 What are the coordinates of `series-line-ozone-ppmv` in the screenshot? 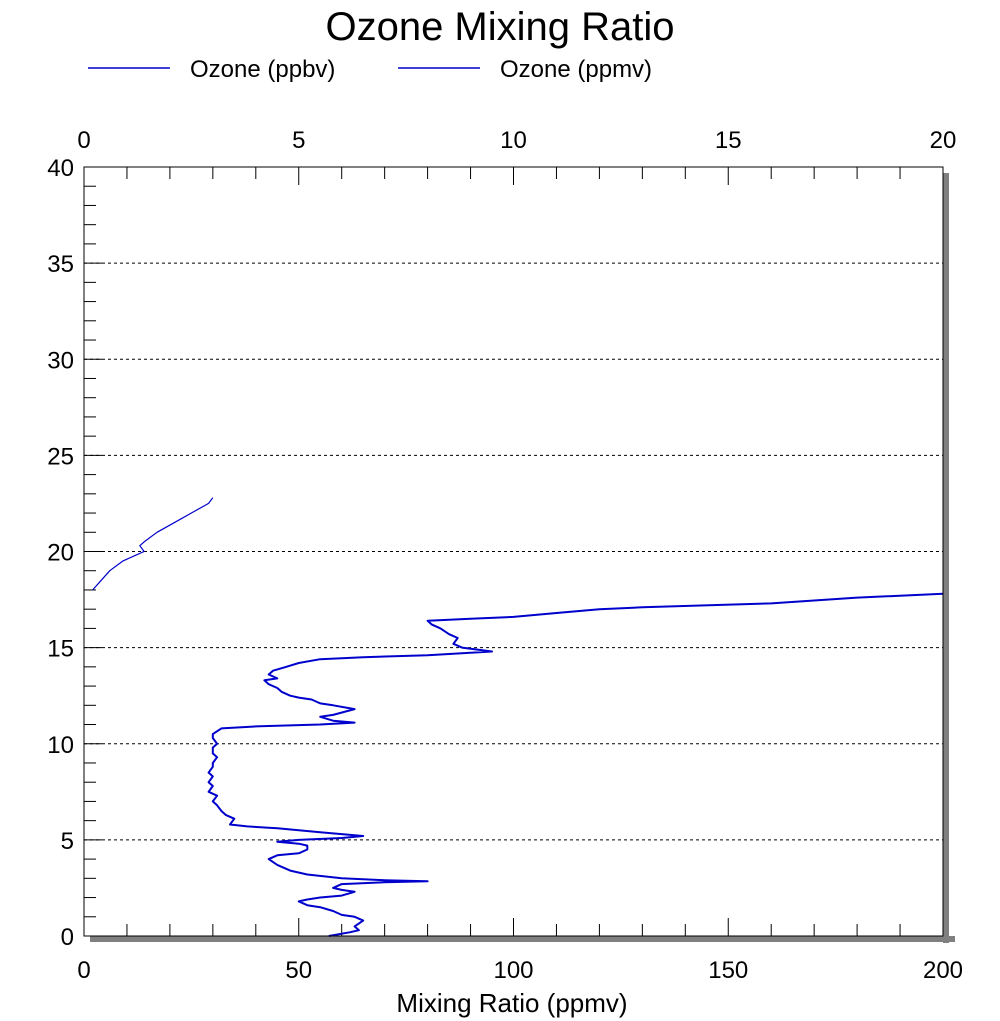 It's located at (153, 544).